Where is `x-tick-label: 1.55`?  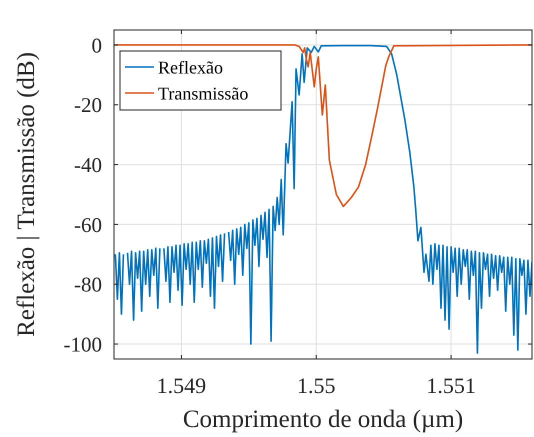
x-tick-label: 1.55 is located at coordinates (316, 385).